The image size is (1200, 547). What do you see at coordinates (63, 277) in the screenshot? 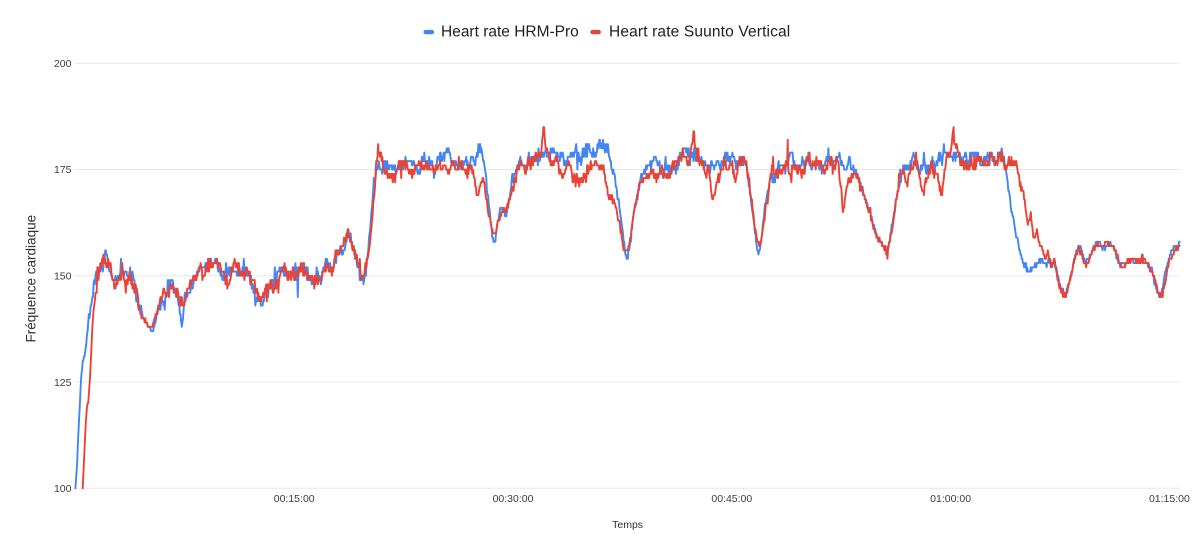
I see `svg-text: 150` at bounding box center [63, 277].